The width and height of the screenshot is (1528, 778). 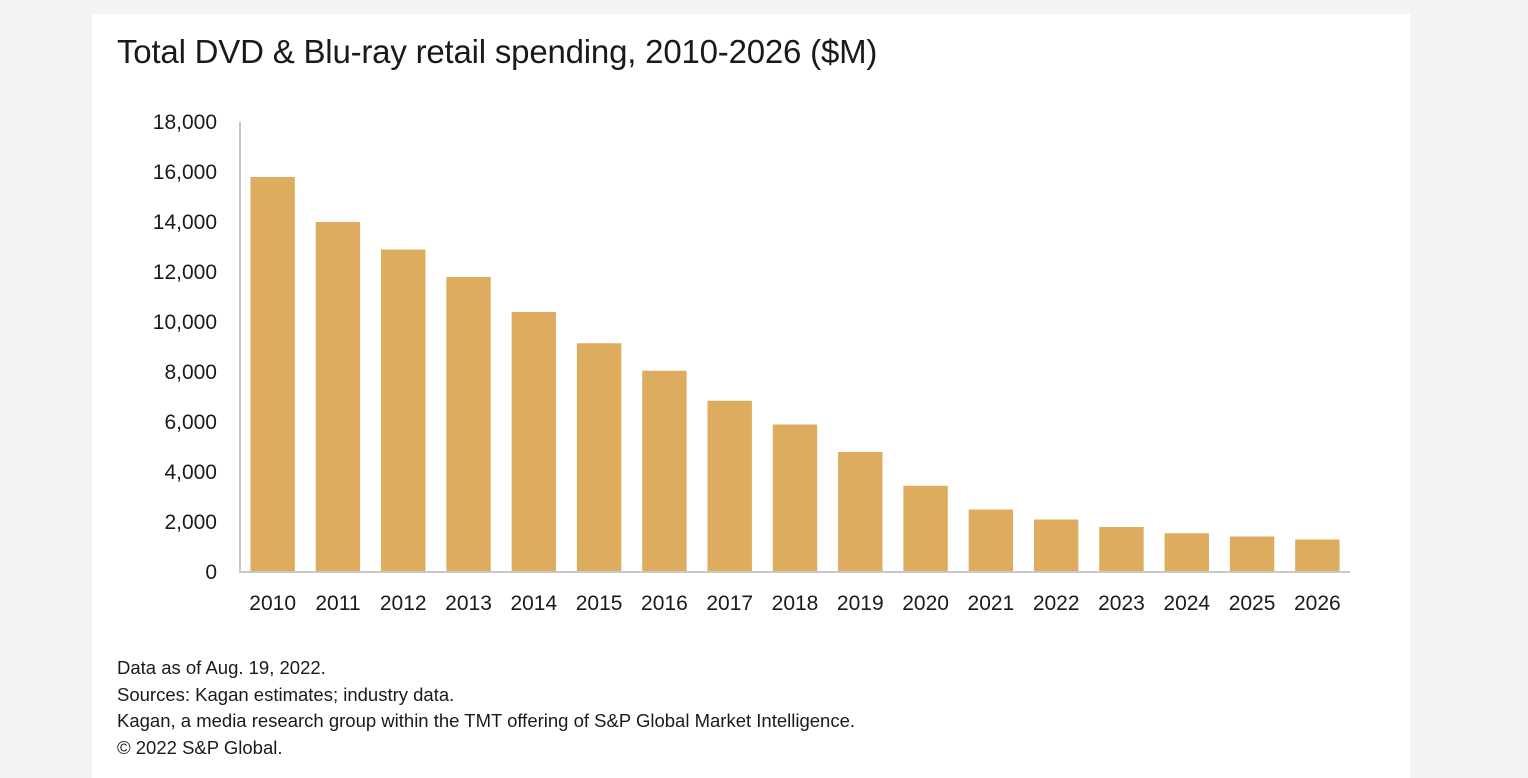 What do you see at coordinates (200, 747) in the screenshot?
I see `note-copyright: © 2022 S&P Global.` at bounding box center [200, 747].